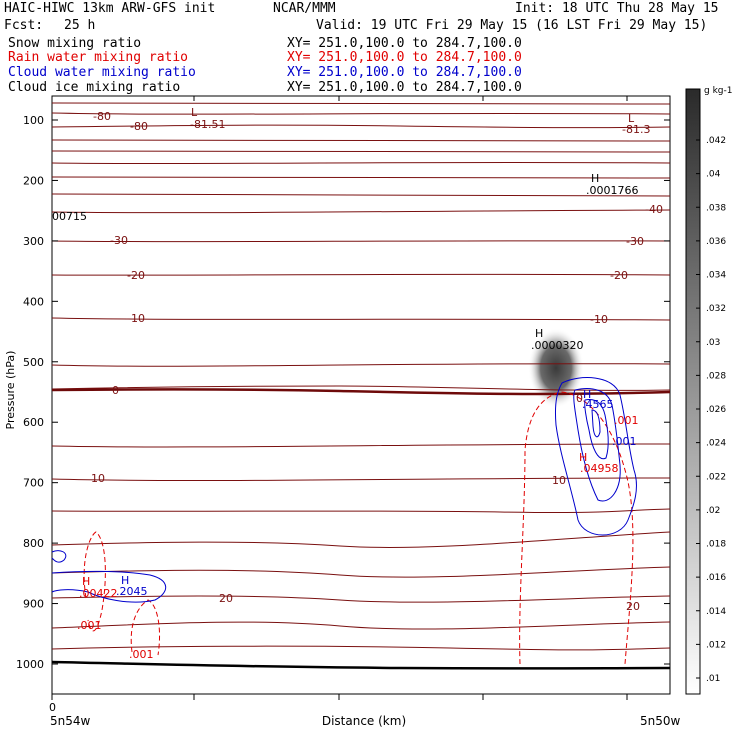 The height and width of the screenshot is (740, 740). I want to click on colorbar-label: .028, so click(716, 376).